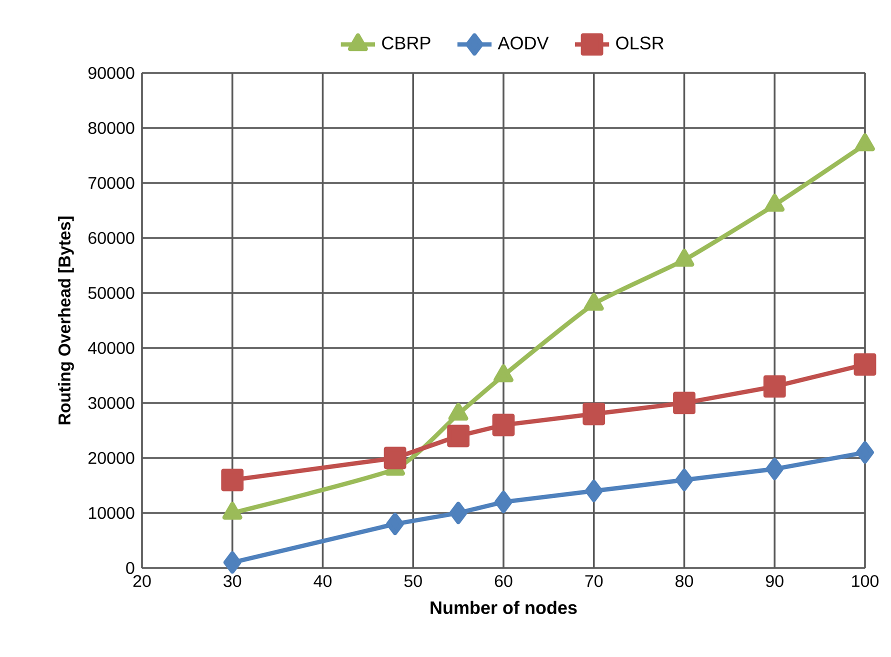  What do you see at coordinates (111, 512) in the screenshot?
I see `y-tick-label: 10000` at bounding box center [111, 512].